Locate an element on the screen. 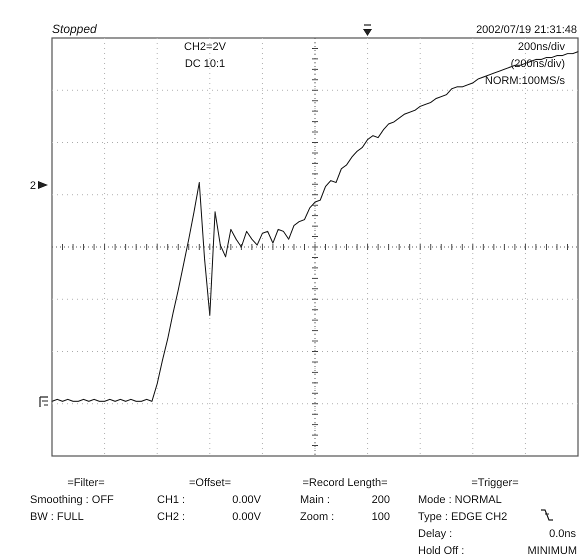 The image size is (588, 555). annotation: CH2=2V is located at coordinates (205, 47).